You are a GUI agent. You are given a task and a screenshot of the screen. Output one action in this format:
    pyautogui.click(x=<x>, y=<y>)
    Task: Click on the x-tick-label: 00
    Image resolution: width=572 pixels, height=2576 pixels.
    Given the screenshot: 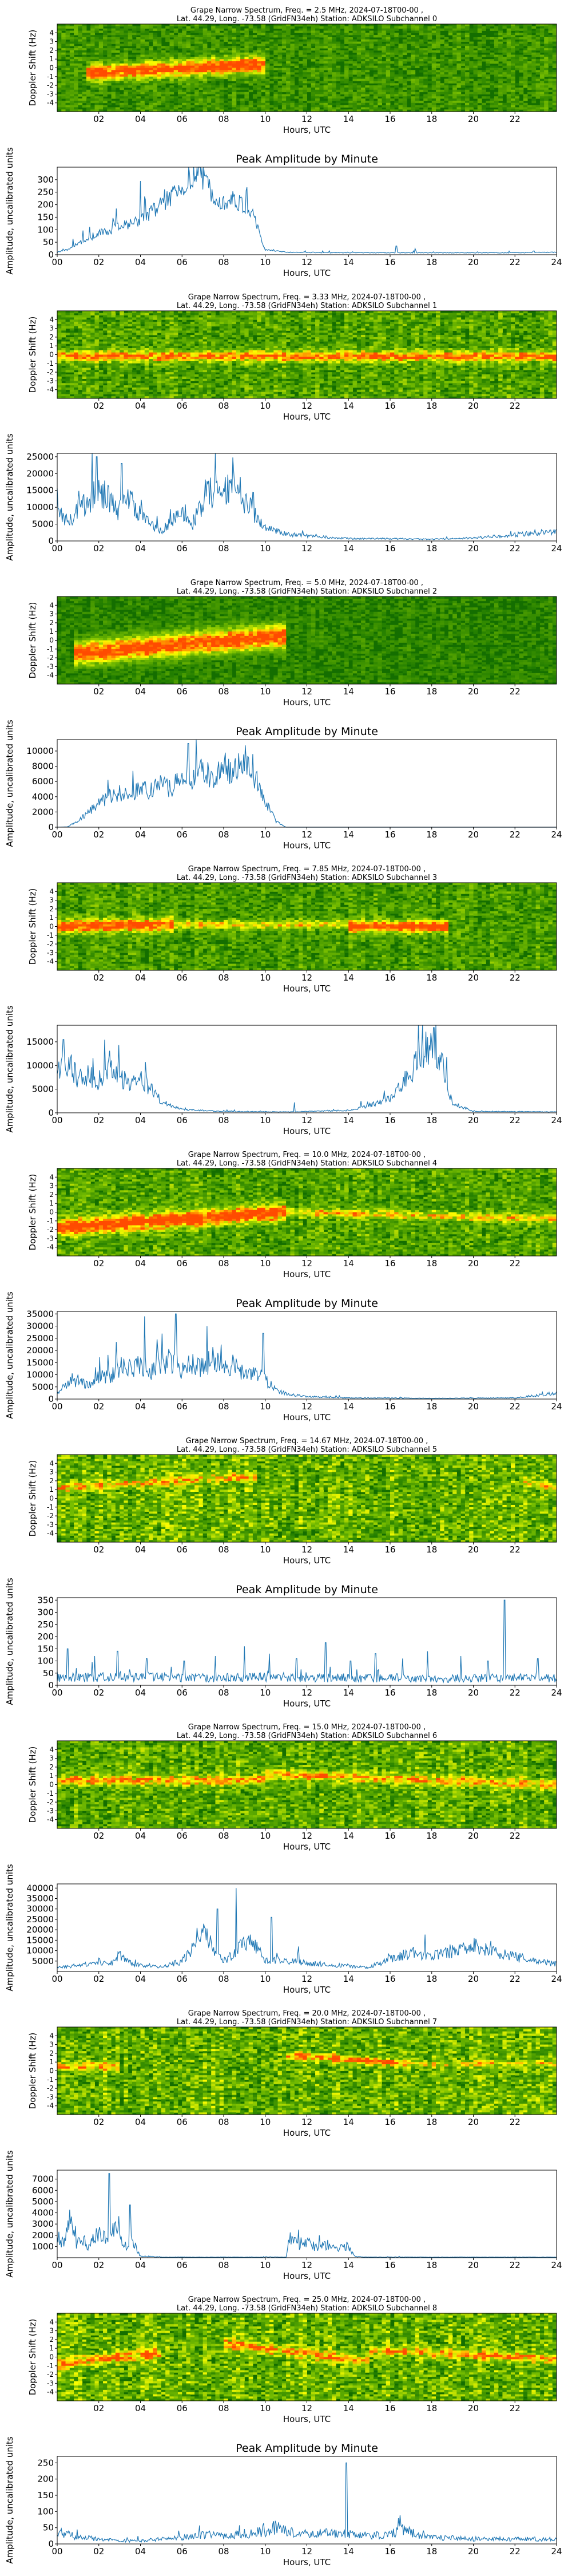 What is the action you would take?
    pyautogui.click(x=56, y=548)
    